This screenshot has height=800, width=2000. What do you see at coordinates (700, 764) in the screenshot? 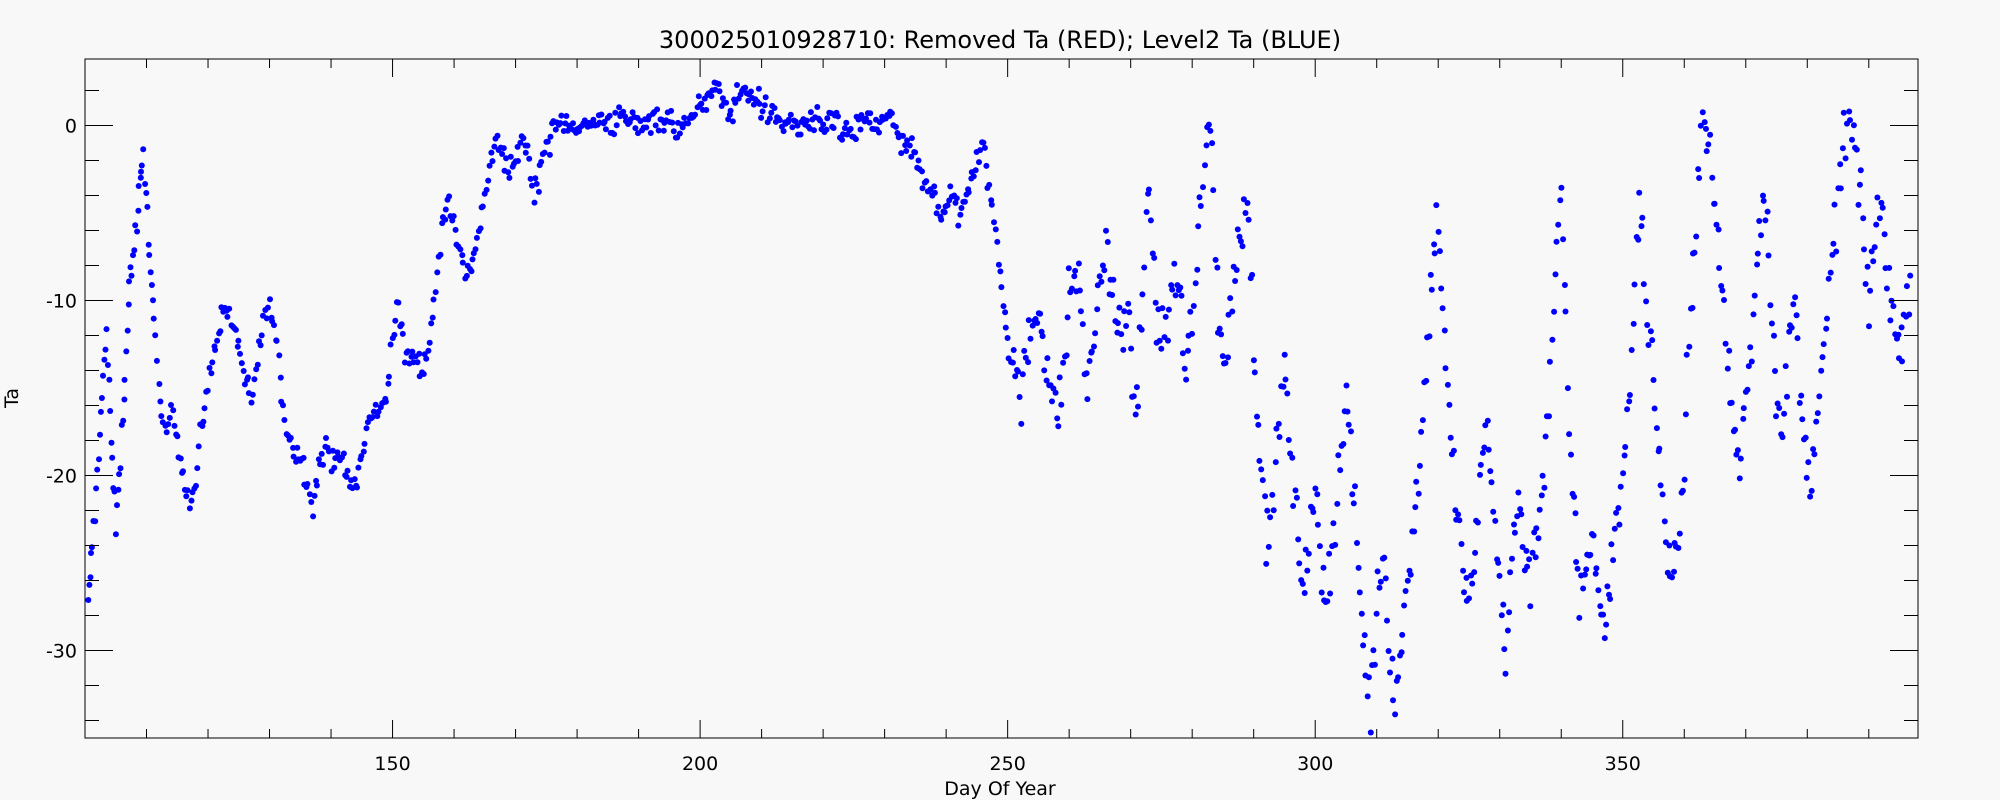
I see `x-tick-label: 200` at bounding box center [700, 764].